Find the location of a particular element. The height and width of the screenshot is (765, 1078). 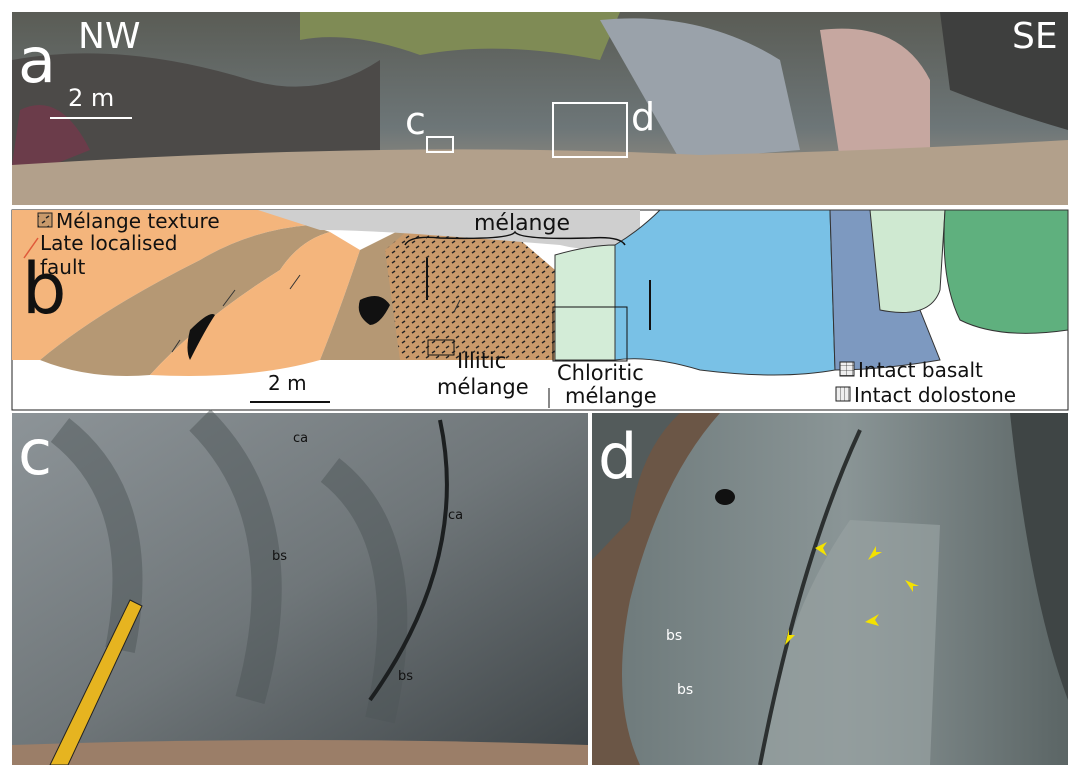

direction: NW is located at coordinates (109, 36).